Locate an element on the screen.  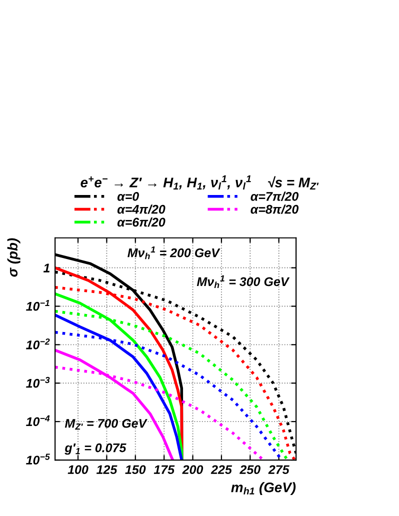
annotation: M$_{Z′}$ = 700 GeV is located at coordinates (106, 424).